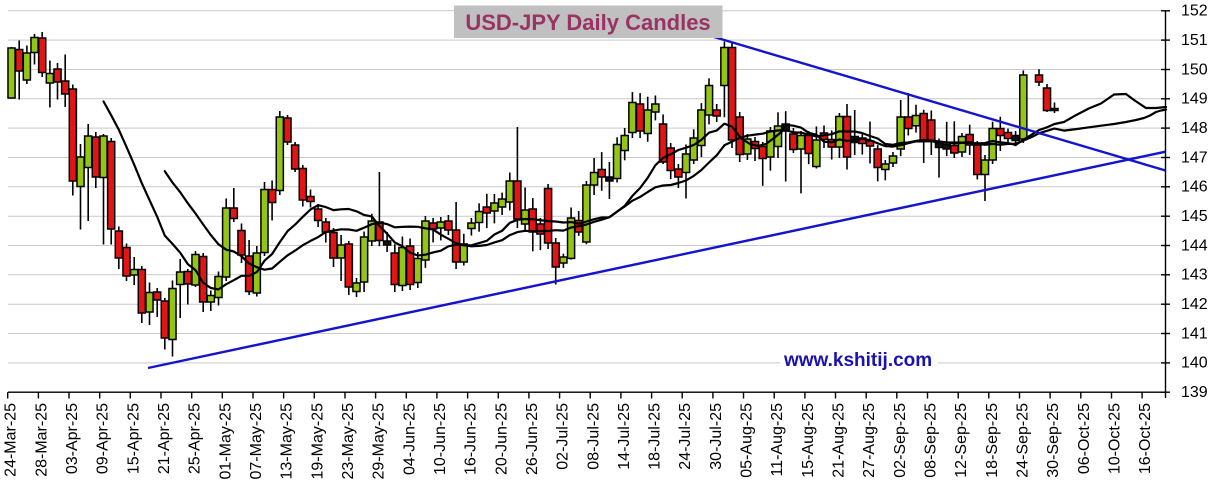 This screenshot has height=491, width=1211. Describe the element at coordinates (1023, 440) in the screenshot. I see `svg-text: 24-Sep-25` at that location.